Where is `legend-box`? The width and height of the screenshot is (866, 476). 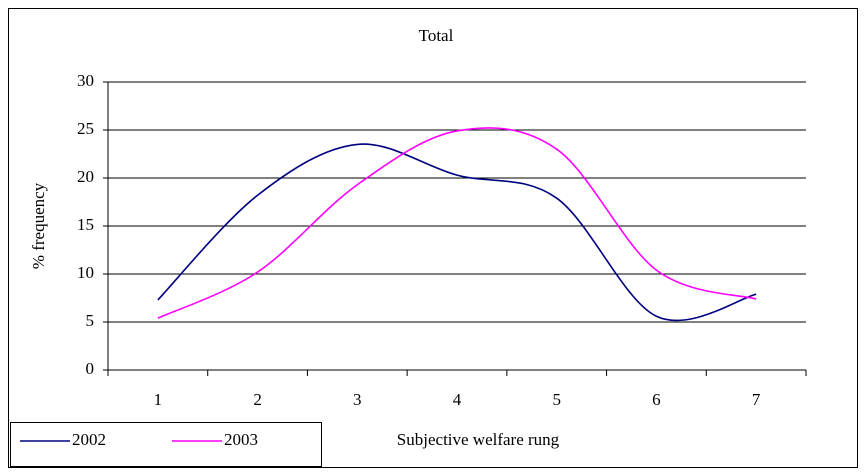
legend-box is located at coordinates (166, 444).